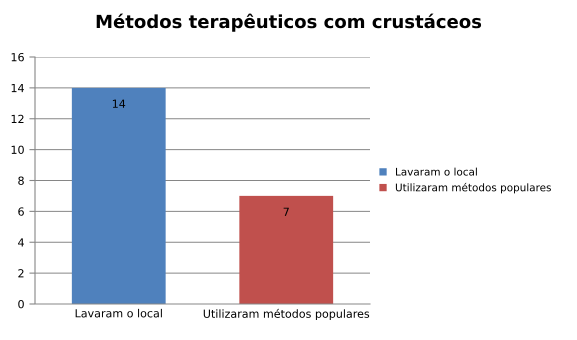 The width and height of the screenshot is (577, 340). I want to click on y-tick-label: 4, so click(21, 242).